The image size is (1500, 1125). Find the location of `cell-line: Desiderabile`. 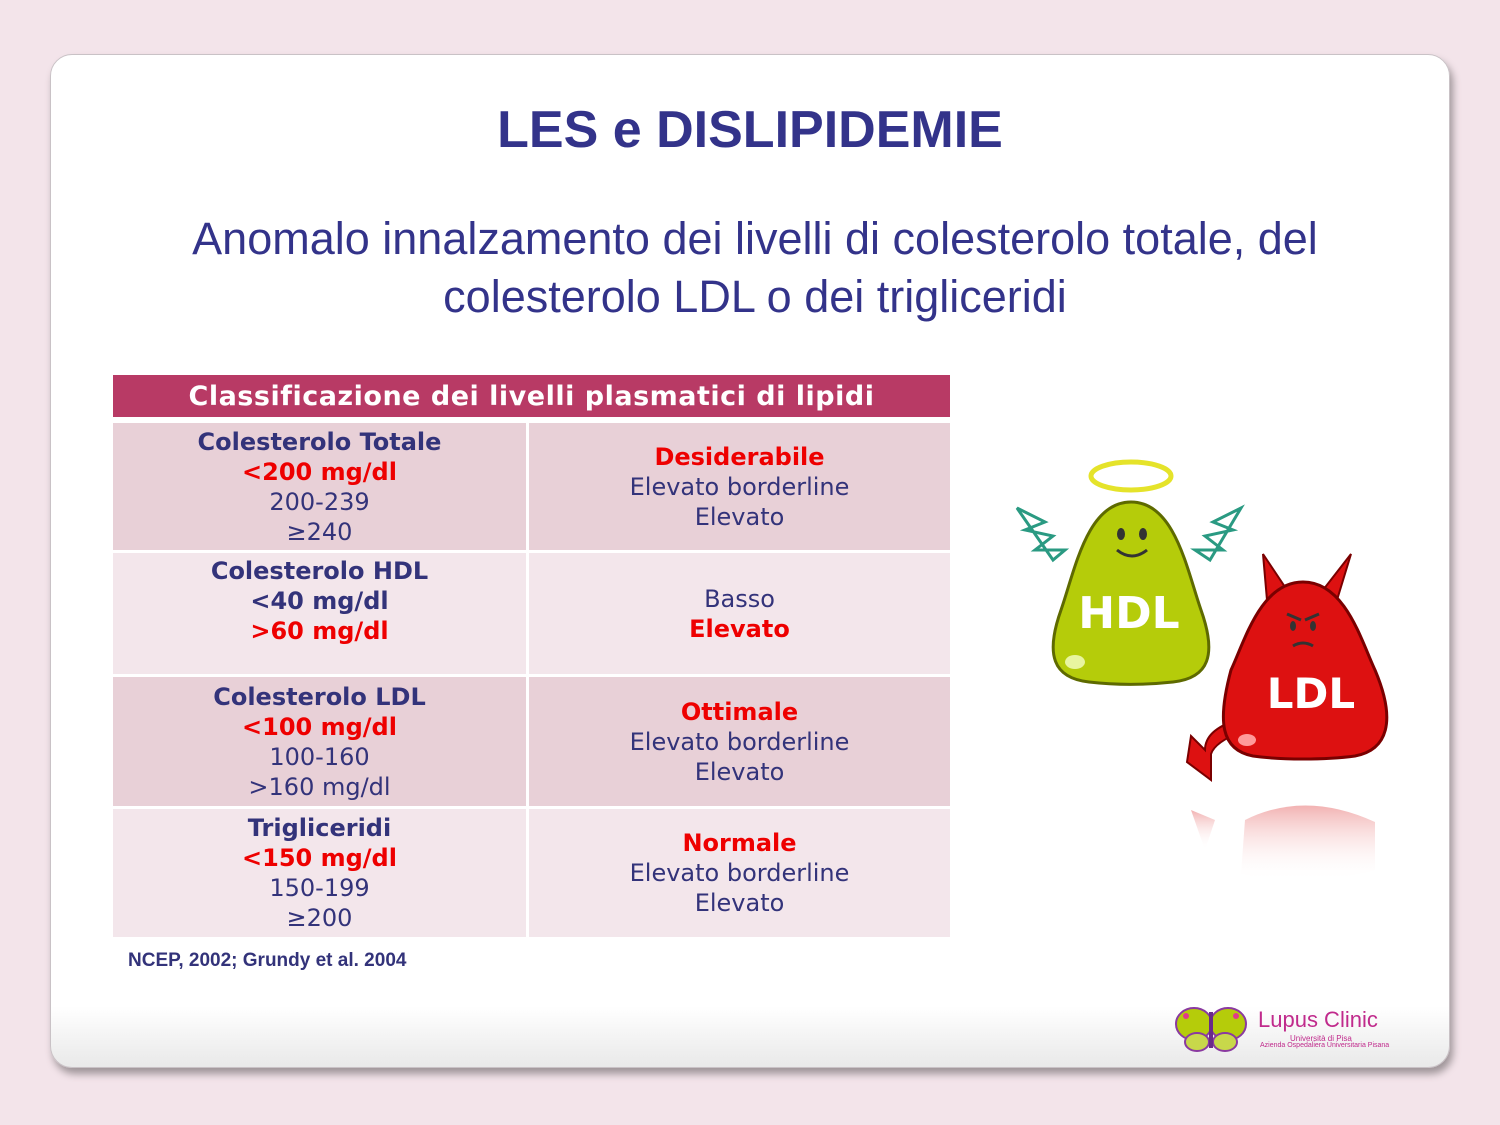

cell-line: Desiderabile is located at coordinates (739, 456).